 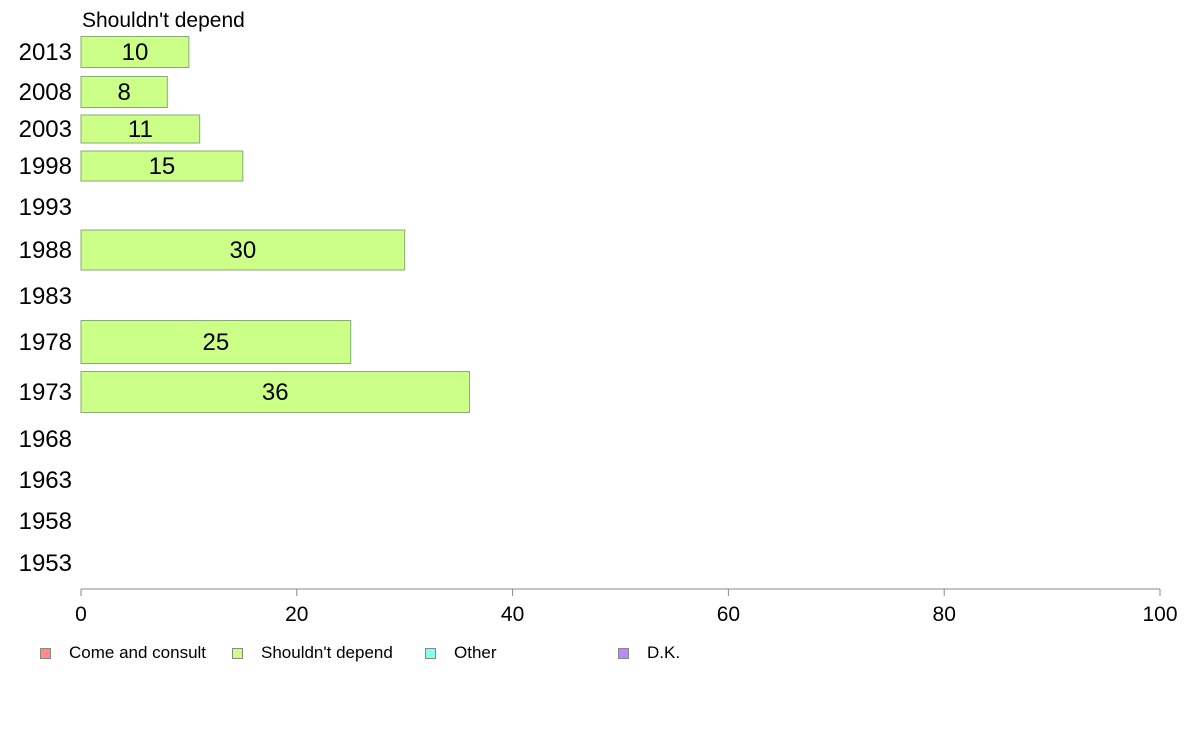 I want to click on bar-value-label: 36, so click(x=275, y=392).